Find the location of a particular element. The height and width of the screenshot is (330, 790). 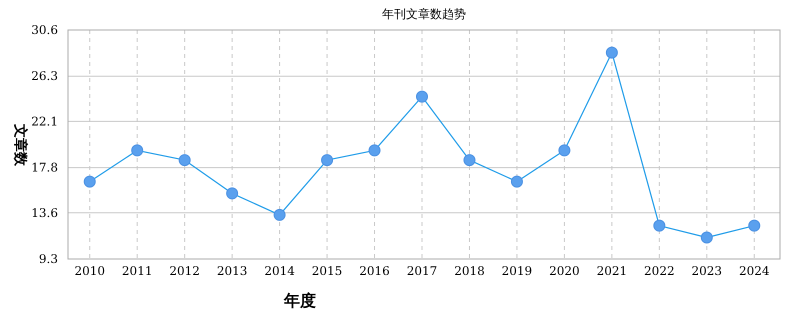

x-tick-label: 2017 is located at coordinates (422, 271).